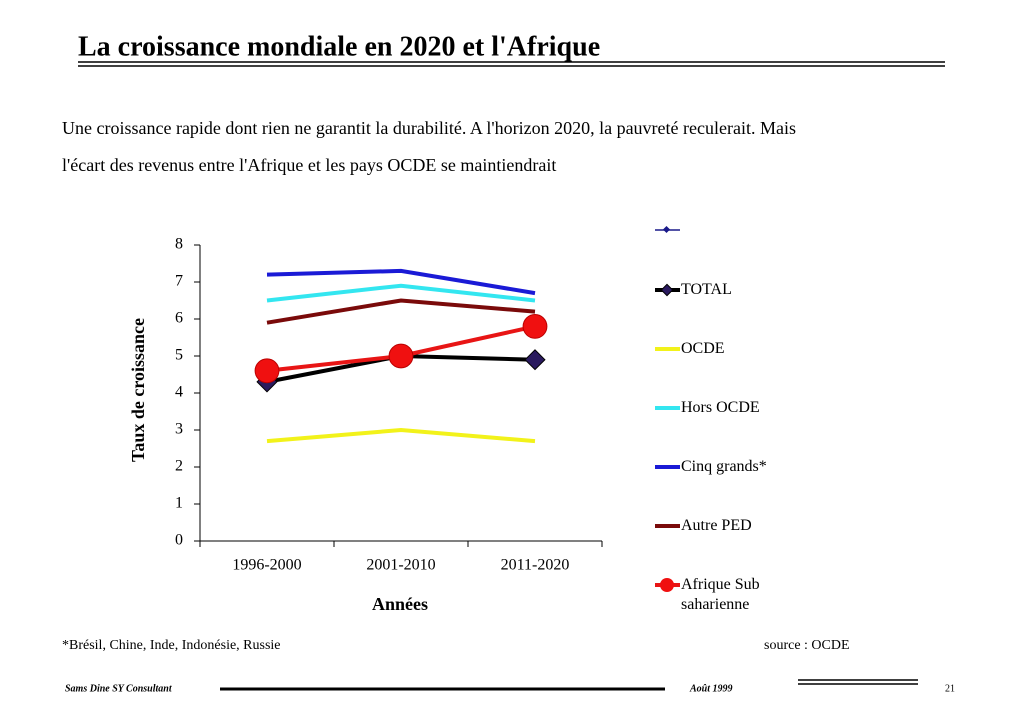  What do you see at coordinates (716, 525) in the screenshot?
I see `legend-label: Autre PED` at bounding box center [716, 525].